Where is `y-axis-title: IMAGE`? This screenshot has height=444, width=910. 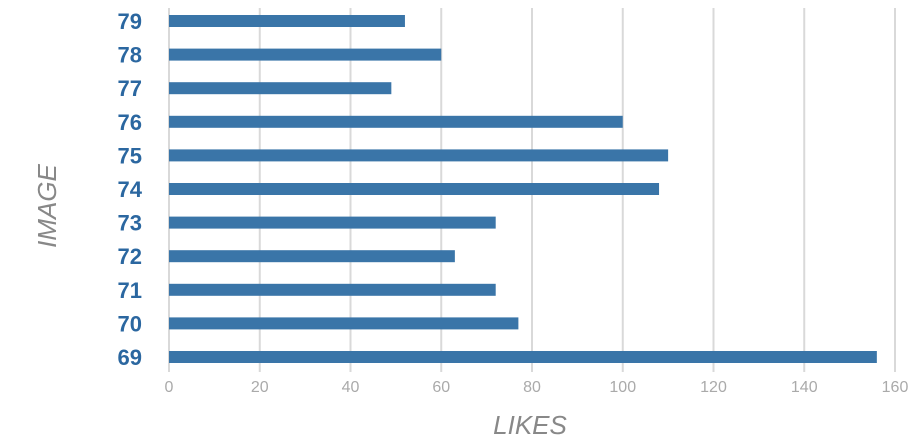 y-axis-title: IMAGE is located at coordinates (47, 205).